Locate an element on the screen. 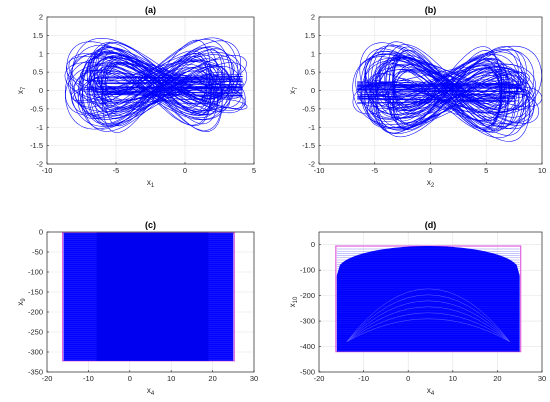 This screenshot has height=402, width=550. y-tick-label: -250 is located at coordinates (35, 332).